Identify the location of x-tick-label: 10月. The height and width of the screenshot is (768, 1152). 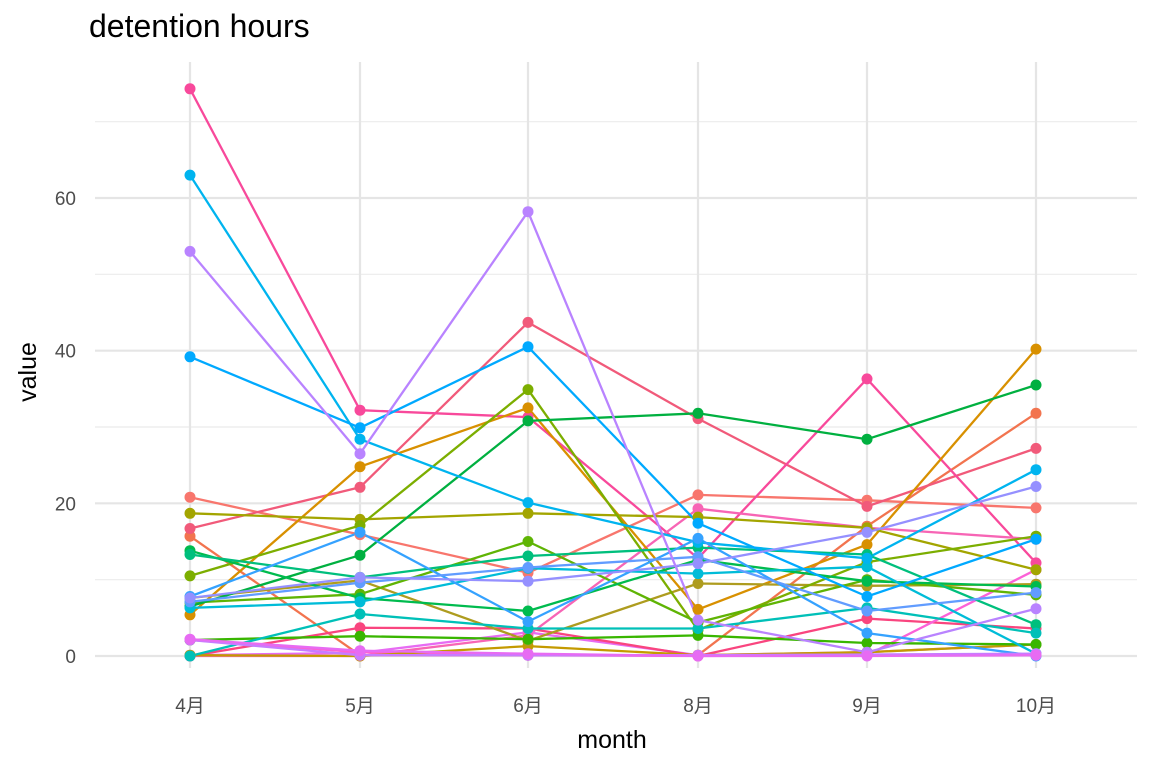
(1036, 706).